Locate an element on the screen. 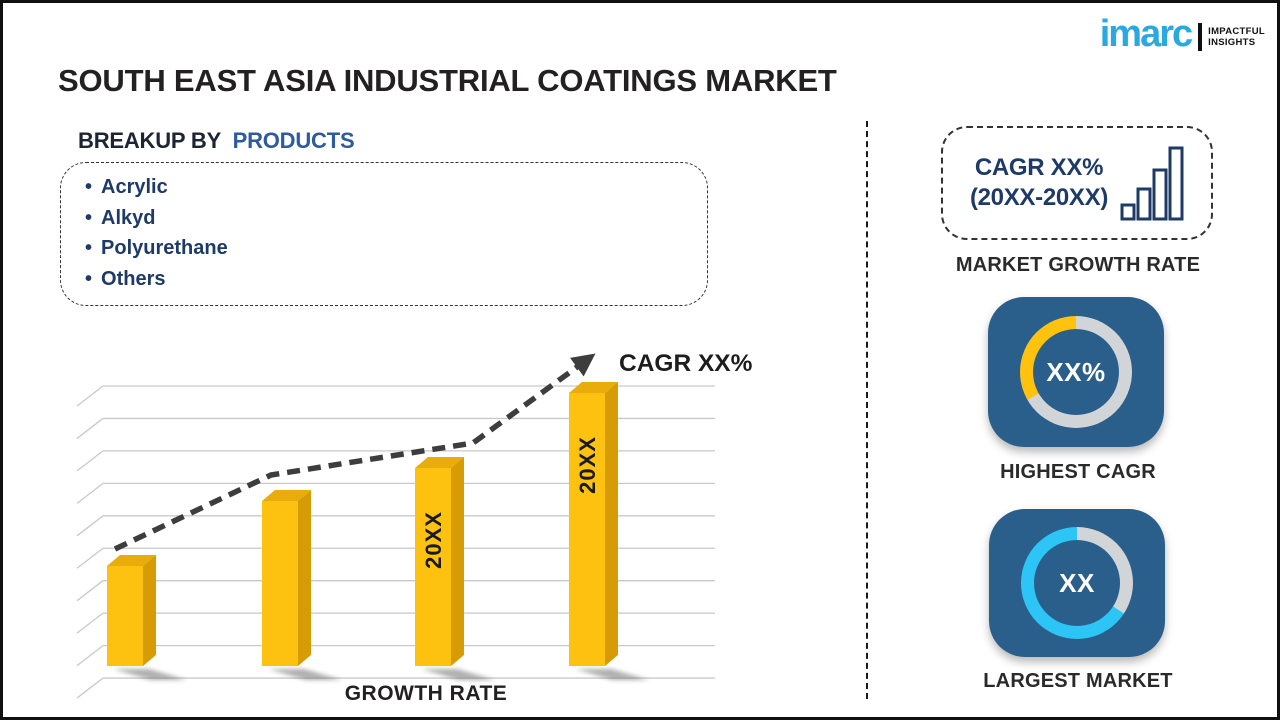 This screenshot has width=1280, height=720. cagr-box: CAGR XX% (20XX-20XX) is located at coordinates (1077, 183).